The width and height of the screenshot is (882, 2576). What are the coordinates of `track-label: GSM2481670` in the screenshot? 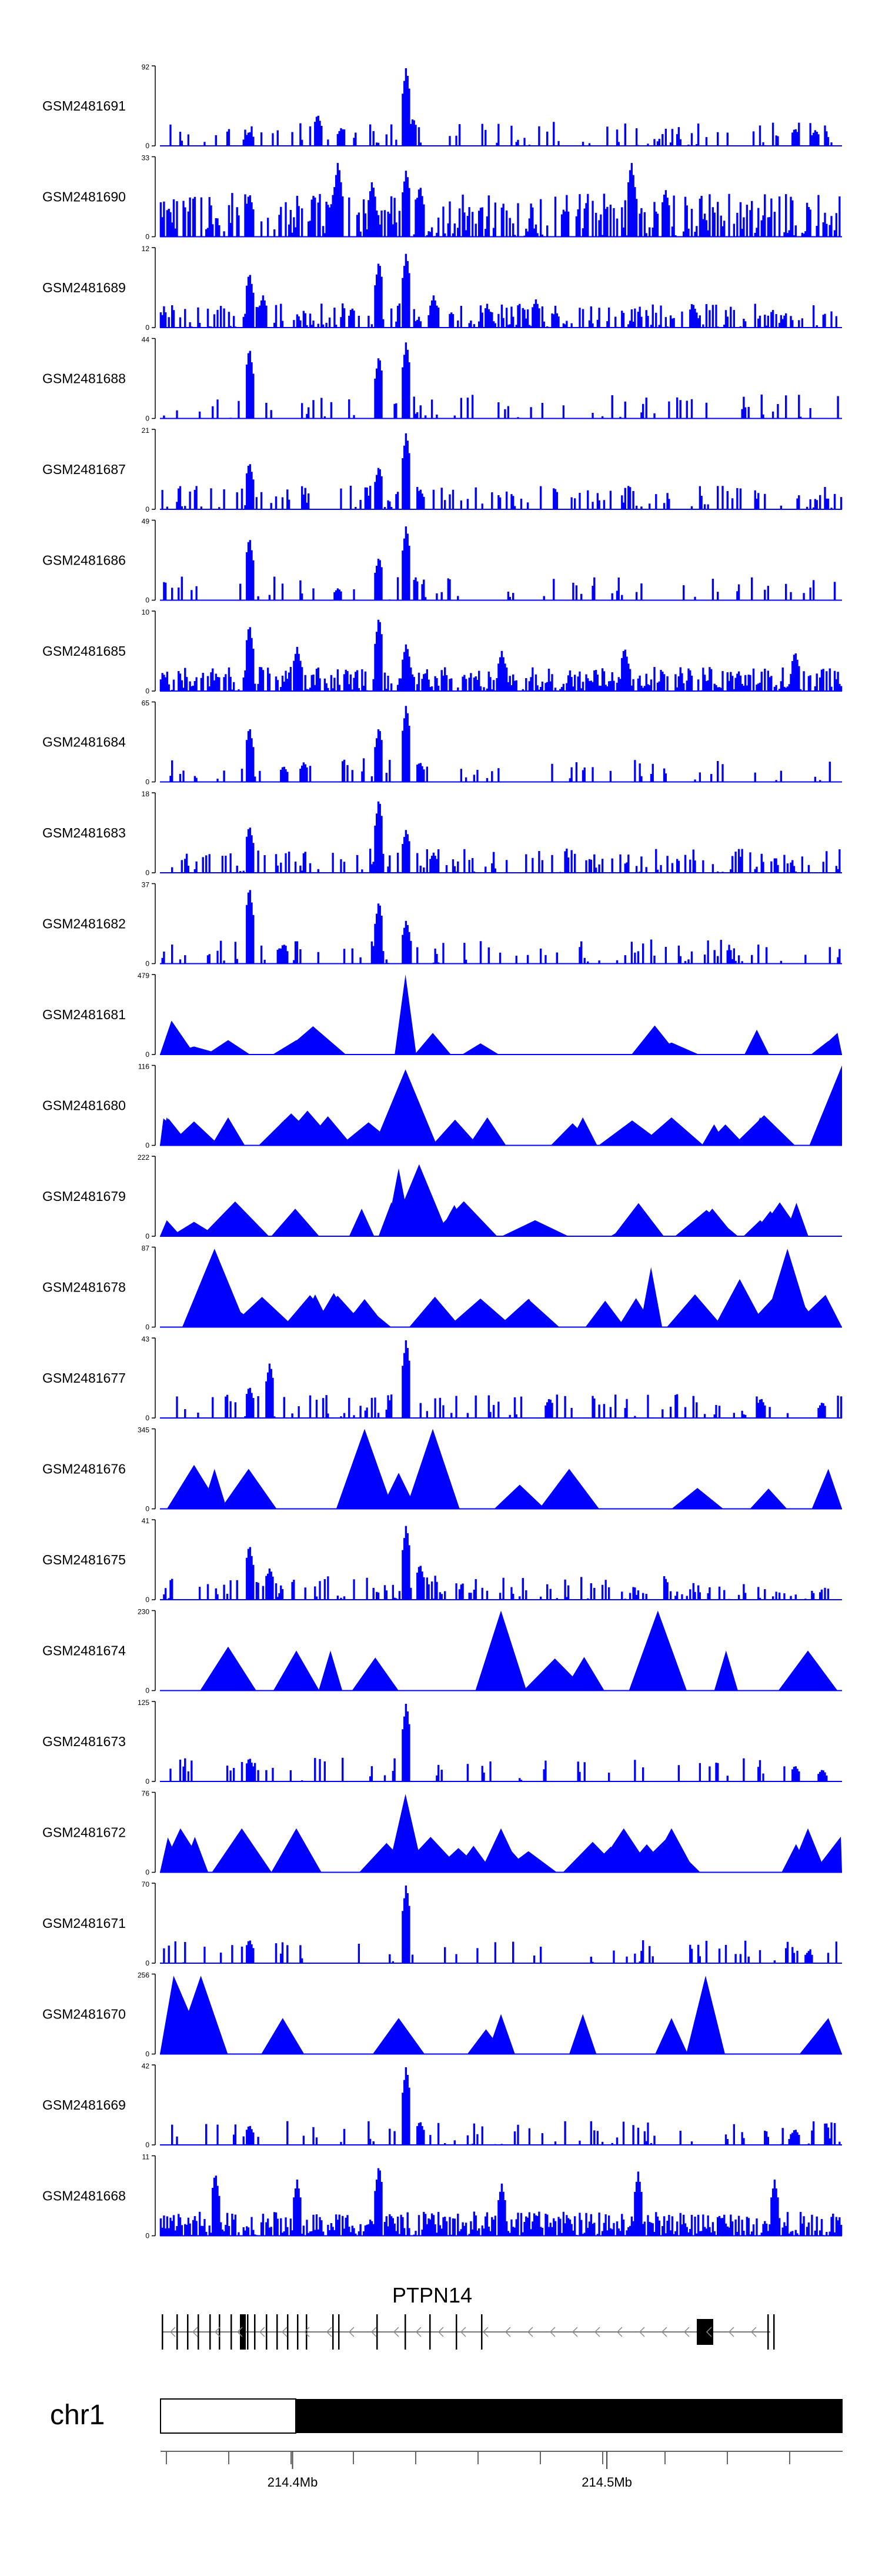 It's located at (84, 2014).